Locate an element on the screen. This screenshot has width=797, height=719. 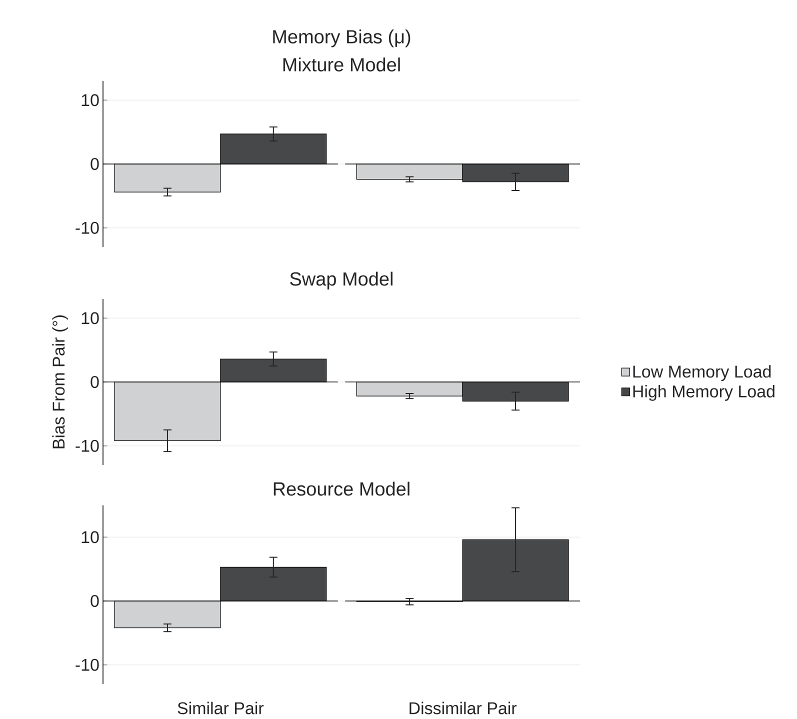
chart-title: Memory Bias (μ) is located at coordinates (341, 39).